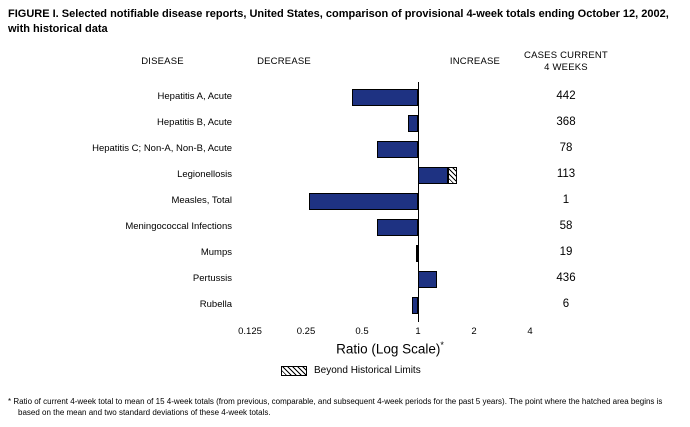 The image size is (690, 427). What do you see at coordinates (306, 331) in the screenshot?
I see `x-tick-label: 0.25` at bounding box center [306, 331].